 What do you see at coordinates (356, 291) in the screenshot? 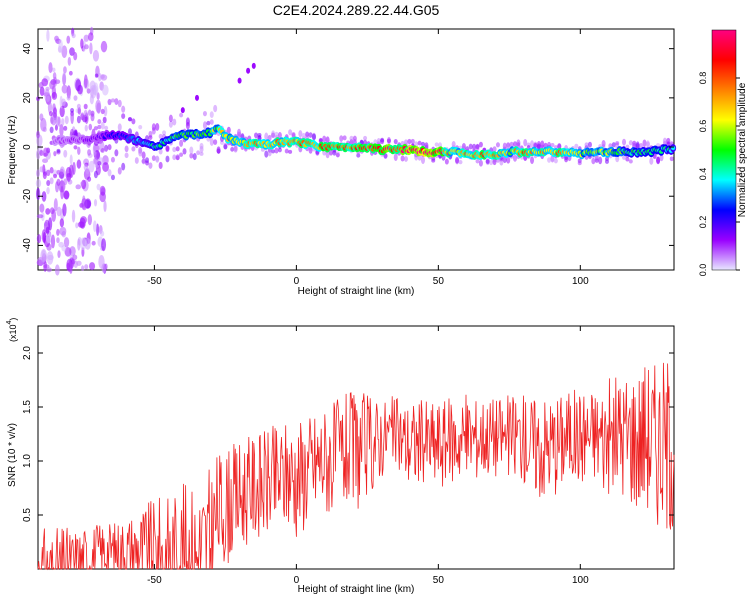
I see `spectrogram-x-label: Height of straight line (km)` at bounding box center [356, 291].